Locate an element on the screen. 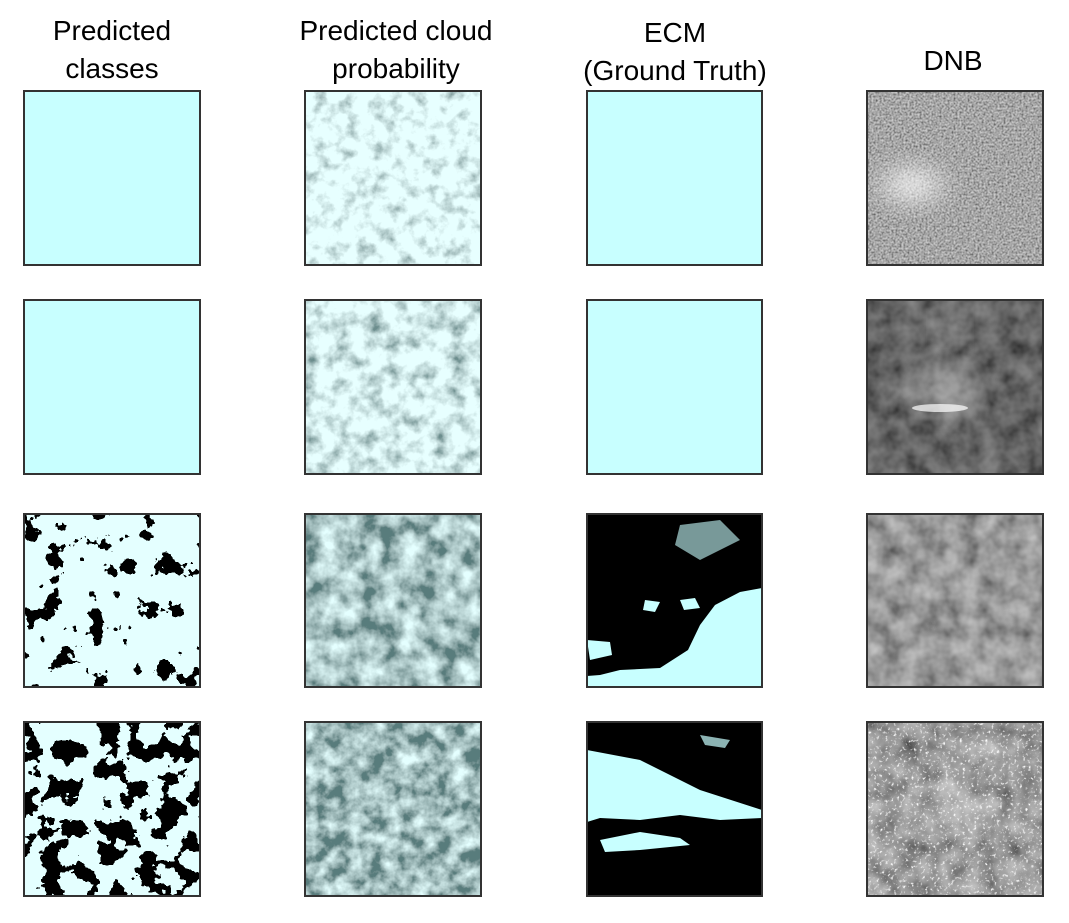 This screenshot has height=923, width=1069. header-line: DNB is located at coordinates (952, 60).